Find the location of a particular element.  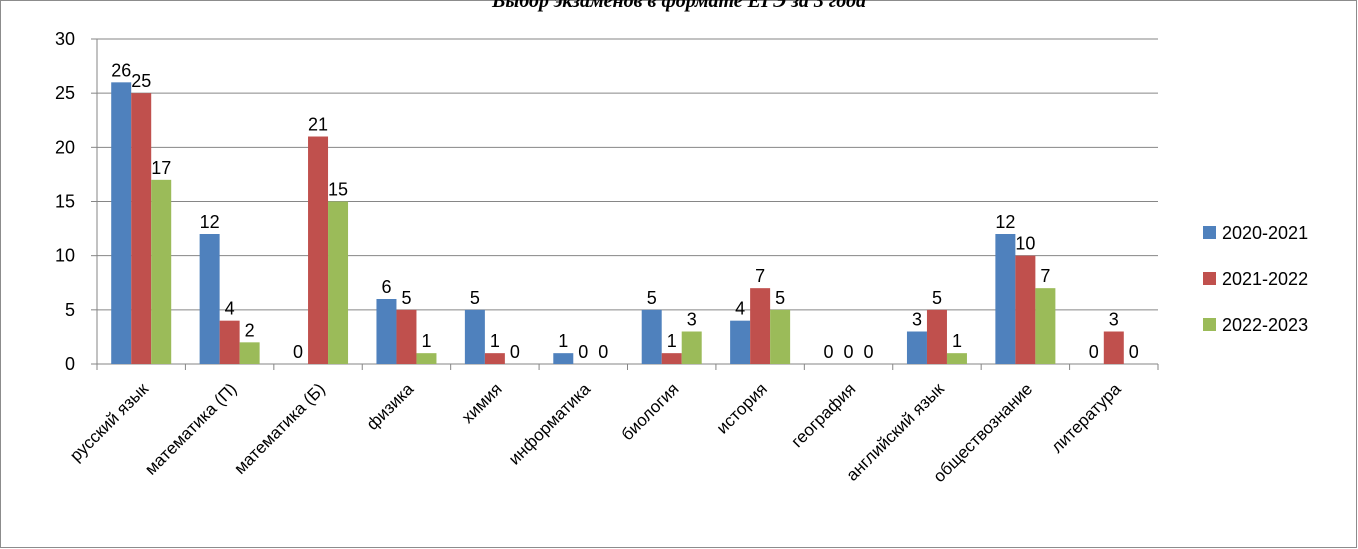

y-tick-label: 25 is located at coordinates (65, 93).